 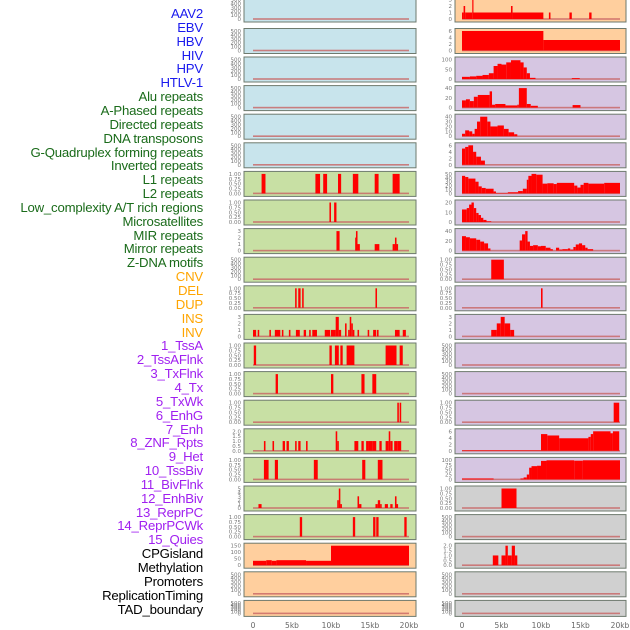 What do you see at coordinates (331, 625) in the screenshot?
I see `x-tick-label: 10kb` at bounding box center [331, 625].